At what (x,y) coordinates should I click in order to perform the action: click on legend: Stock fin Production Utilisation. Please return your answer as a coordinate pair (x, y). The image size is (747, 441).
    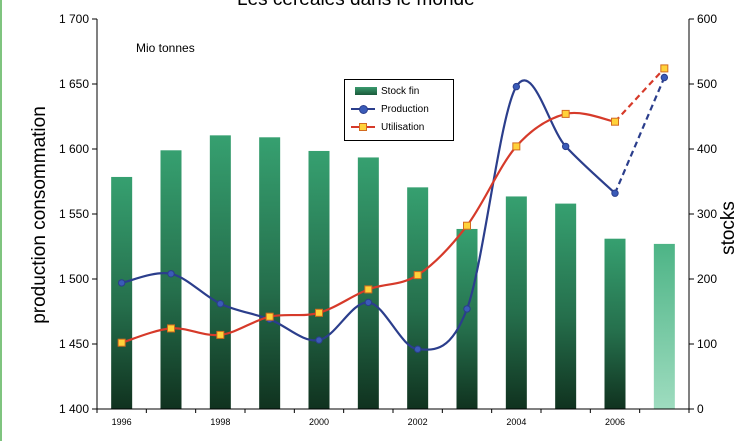
    Looking at the image, I should click on (399, 110).